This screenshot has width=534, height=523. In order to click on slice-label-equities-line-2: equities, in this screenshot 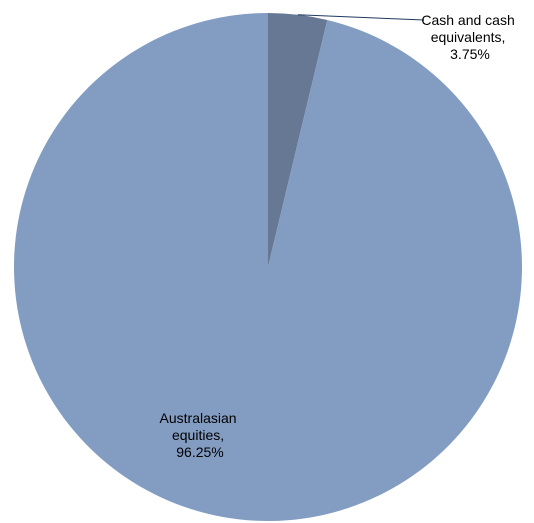, I will do `click(198, 435)`.